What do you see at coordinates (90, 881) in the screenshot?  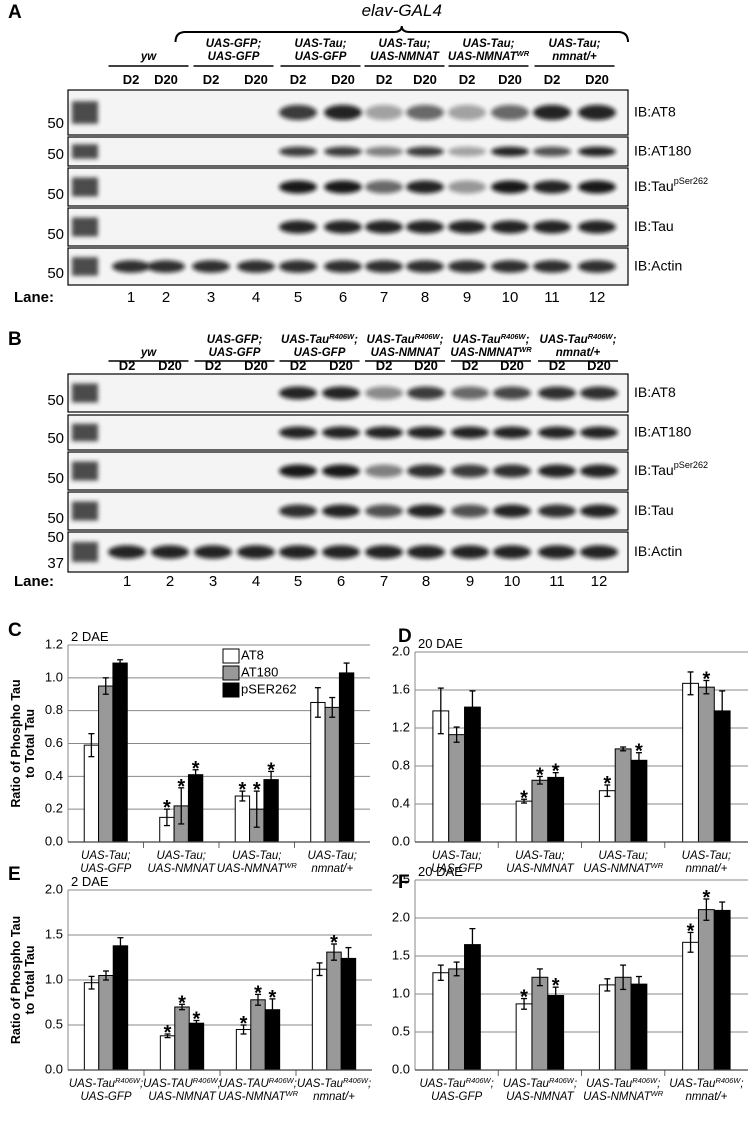 I see `chart-title: 2 DAE` at bounding box center [90, 881].